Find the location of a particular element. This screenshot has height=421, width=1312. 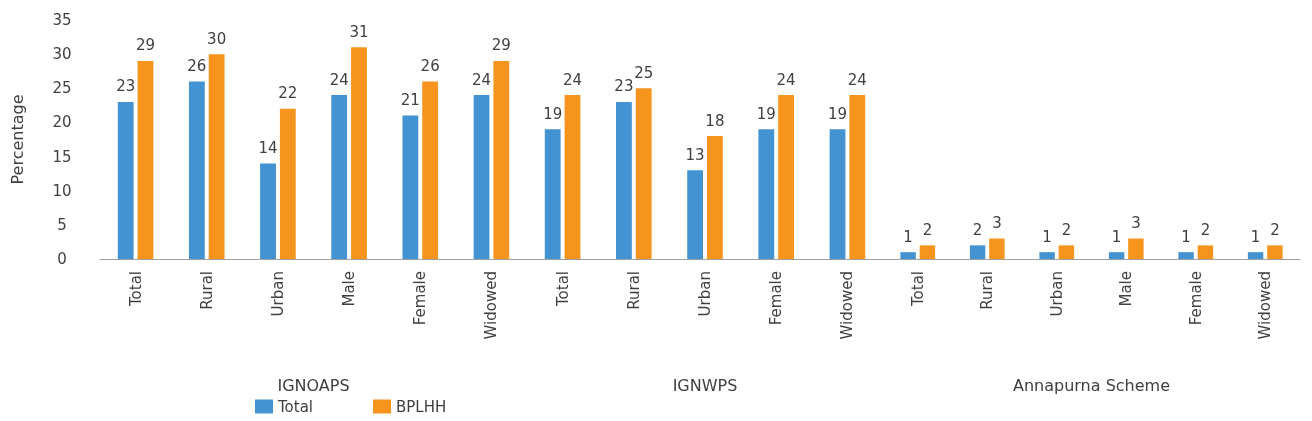

legend-label: BPLHH is located at coordinates (421, 406).